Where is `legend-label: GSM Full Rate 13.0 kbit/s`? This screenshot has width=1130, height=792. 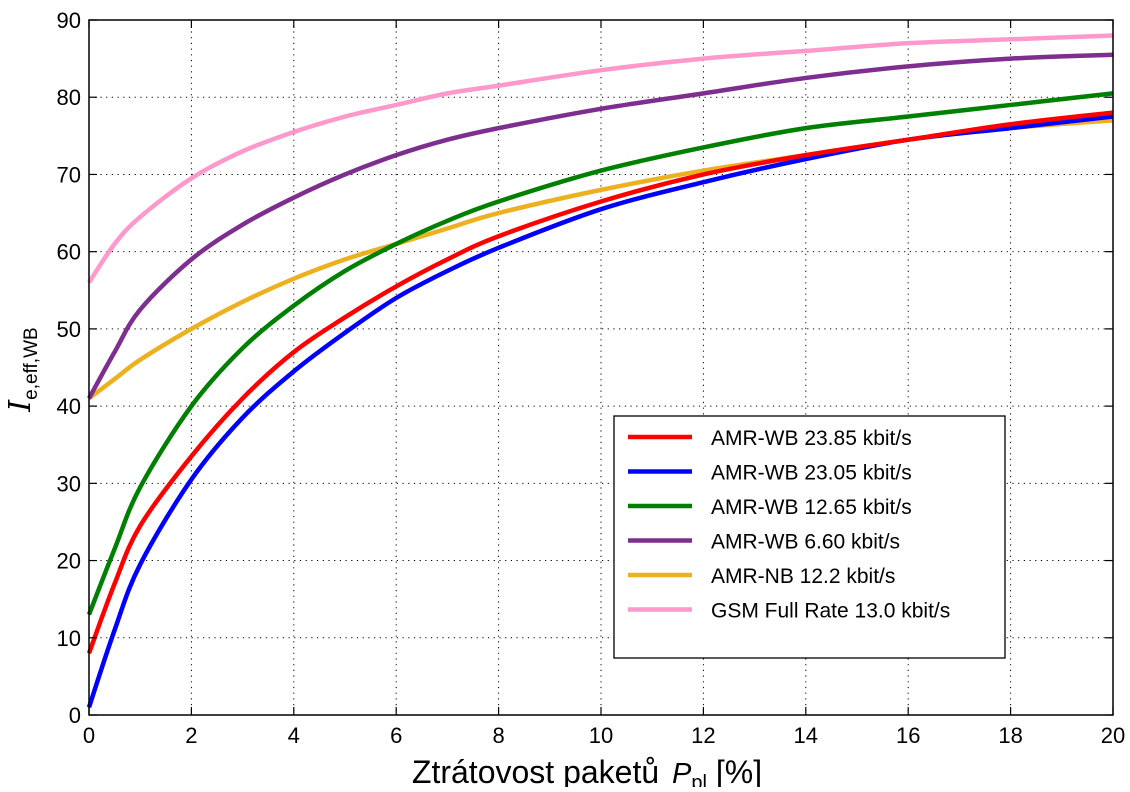 legend-label: GSM Full Rate 13.0 kbit/s is located at coordinates (830, 611).